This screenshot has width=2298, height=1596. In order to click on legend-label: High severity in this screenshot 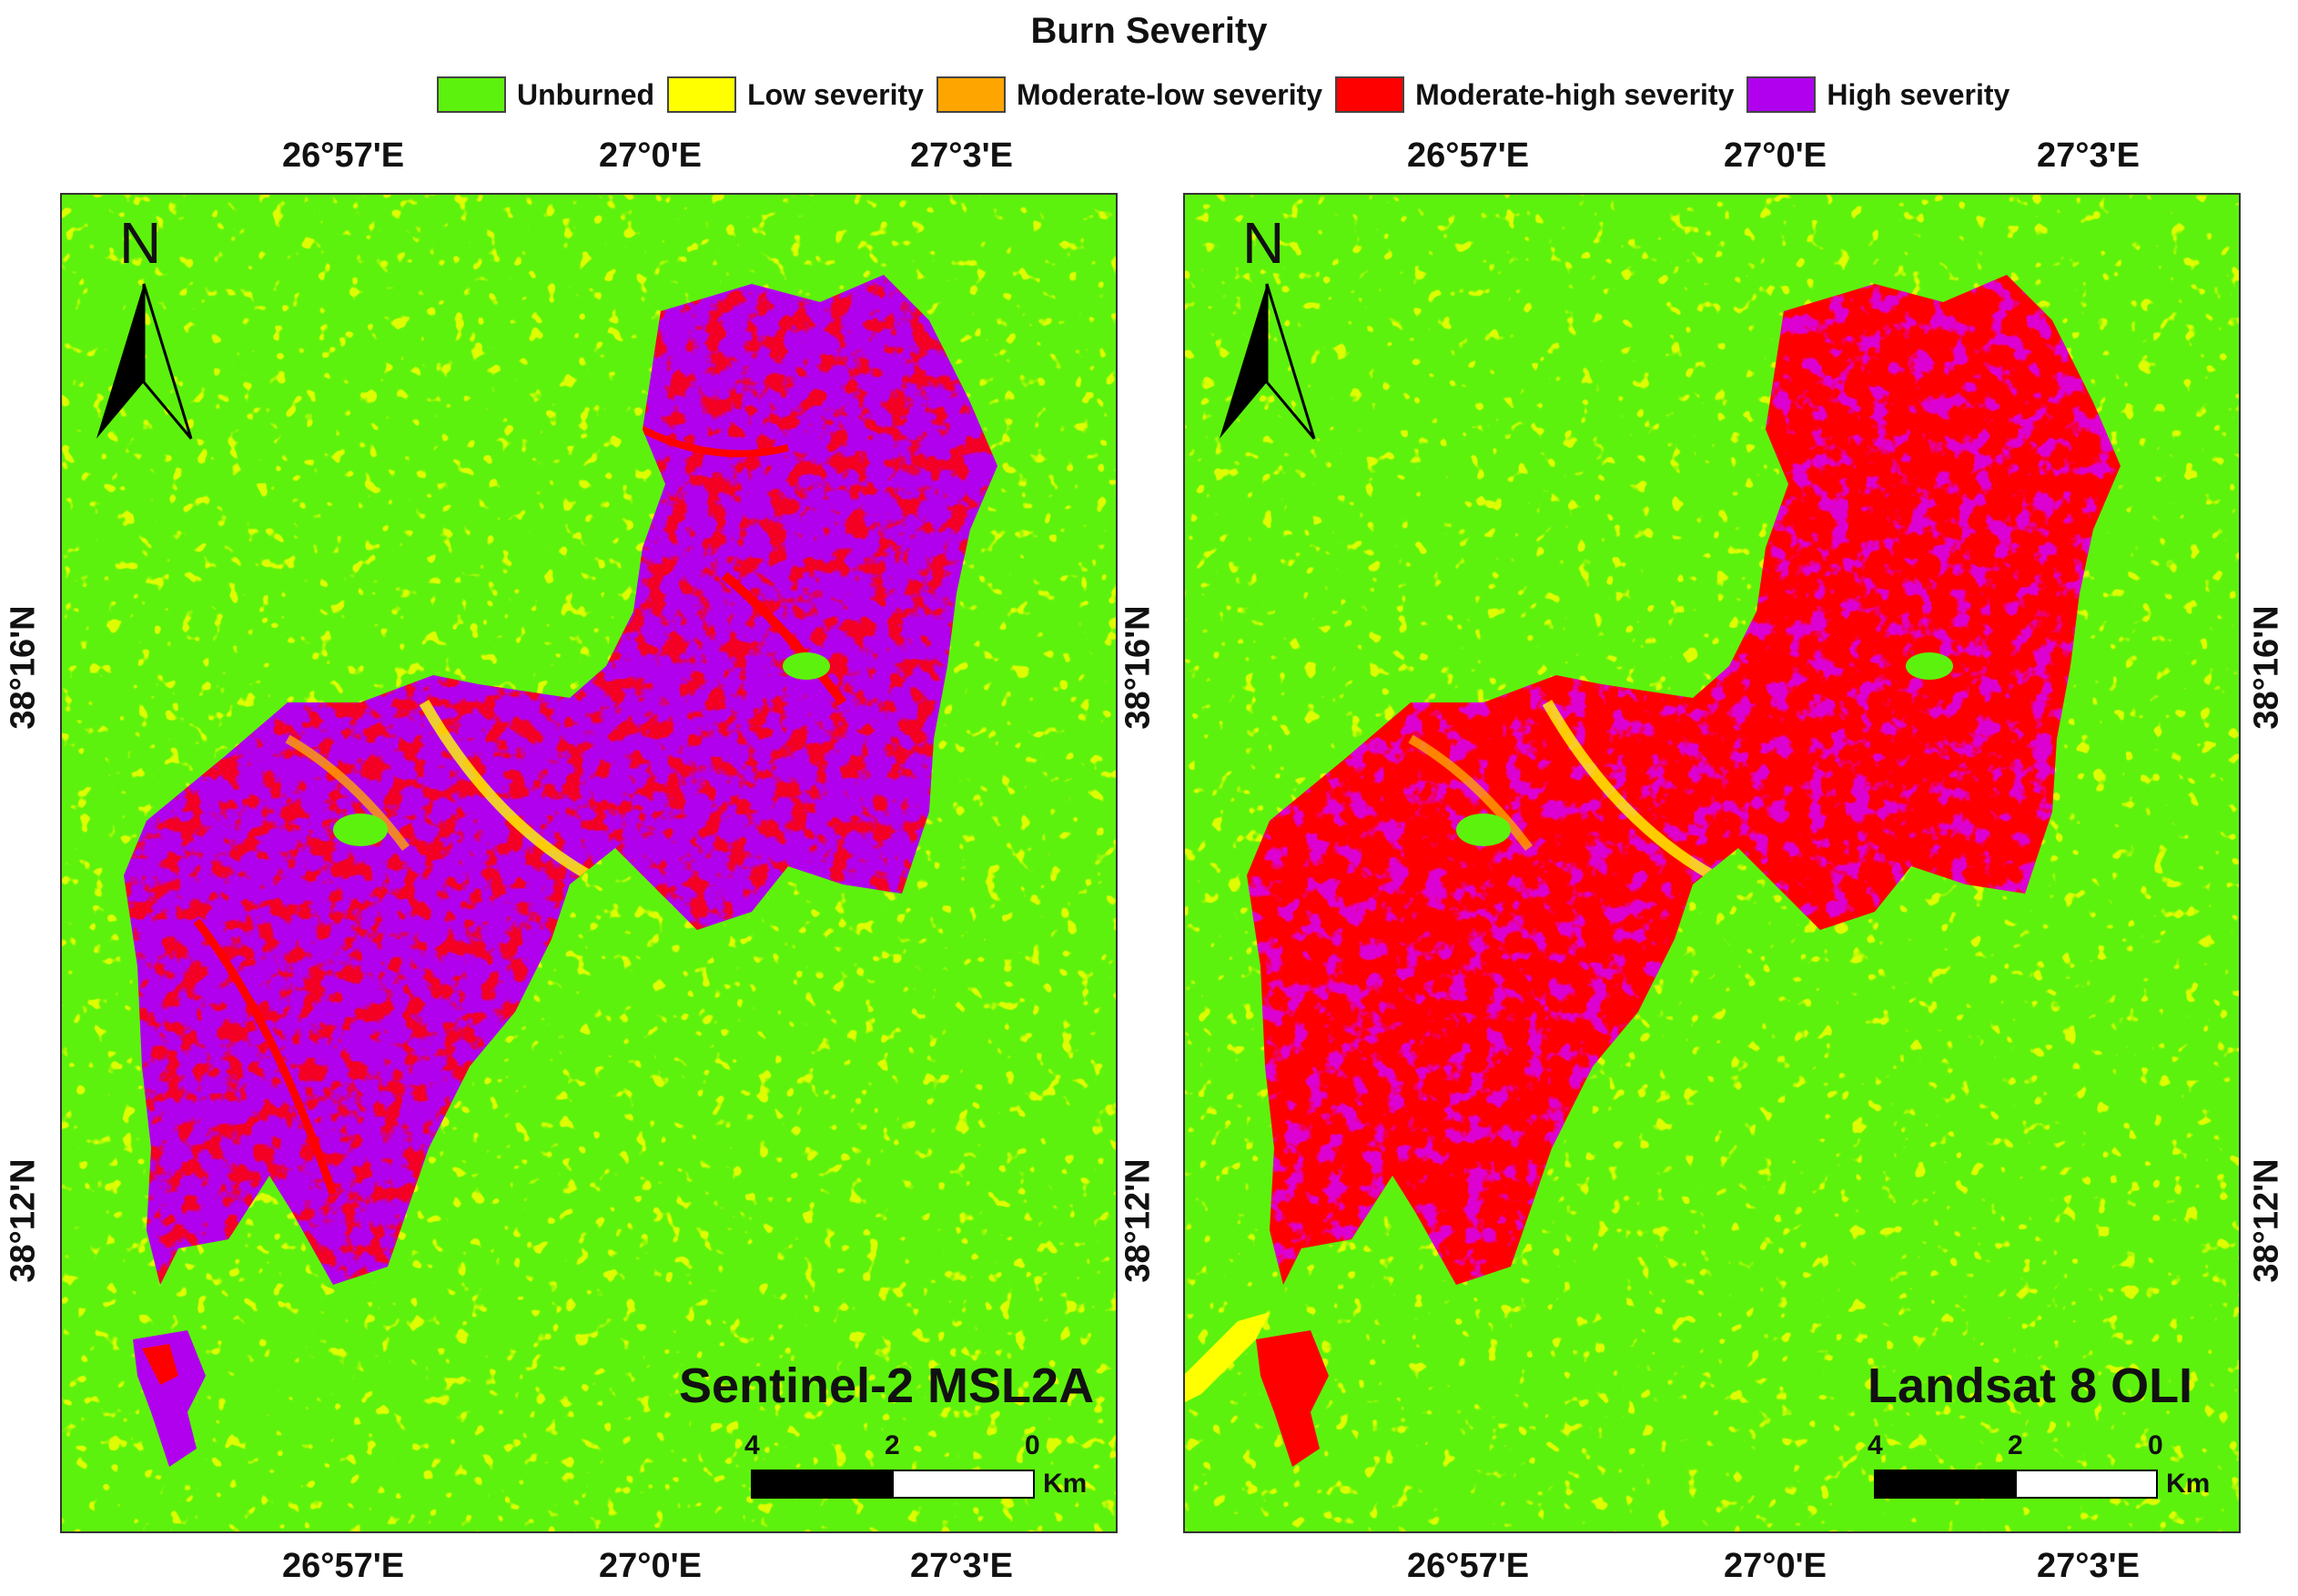, I will do `click(1918, 94)`.